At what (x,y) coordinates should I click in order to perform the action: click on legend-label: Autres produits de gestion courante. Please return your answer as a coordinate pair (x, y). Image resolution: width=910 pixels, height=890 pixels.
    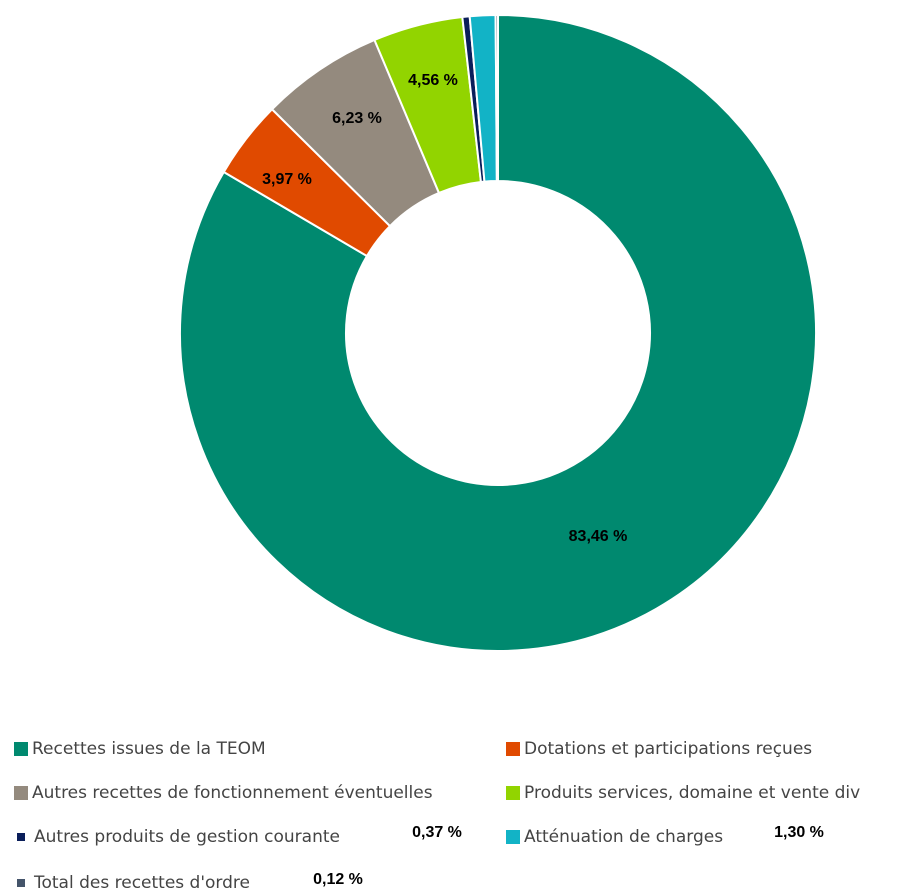
    Looking at the image, I should click on (187, 837).